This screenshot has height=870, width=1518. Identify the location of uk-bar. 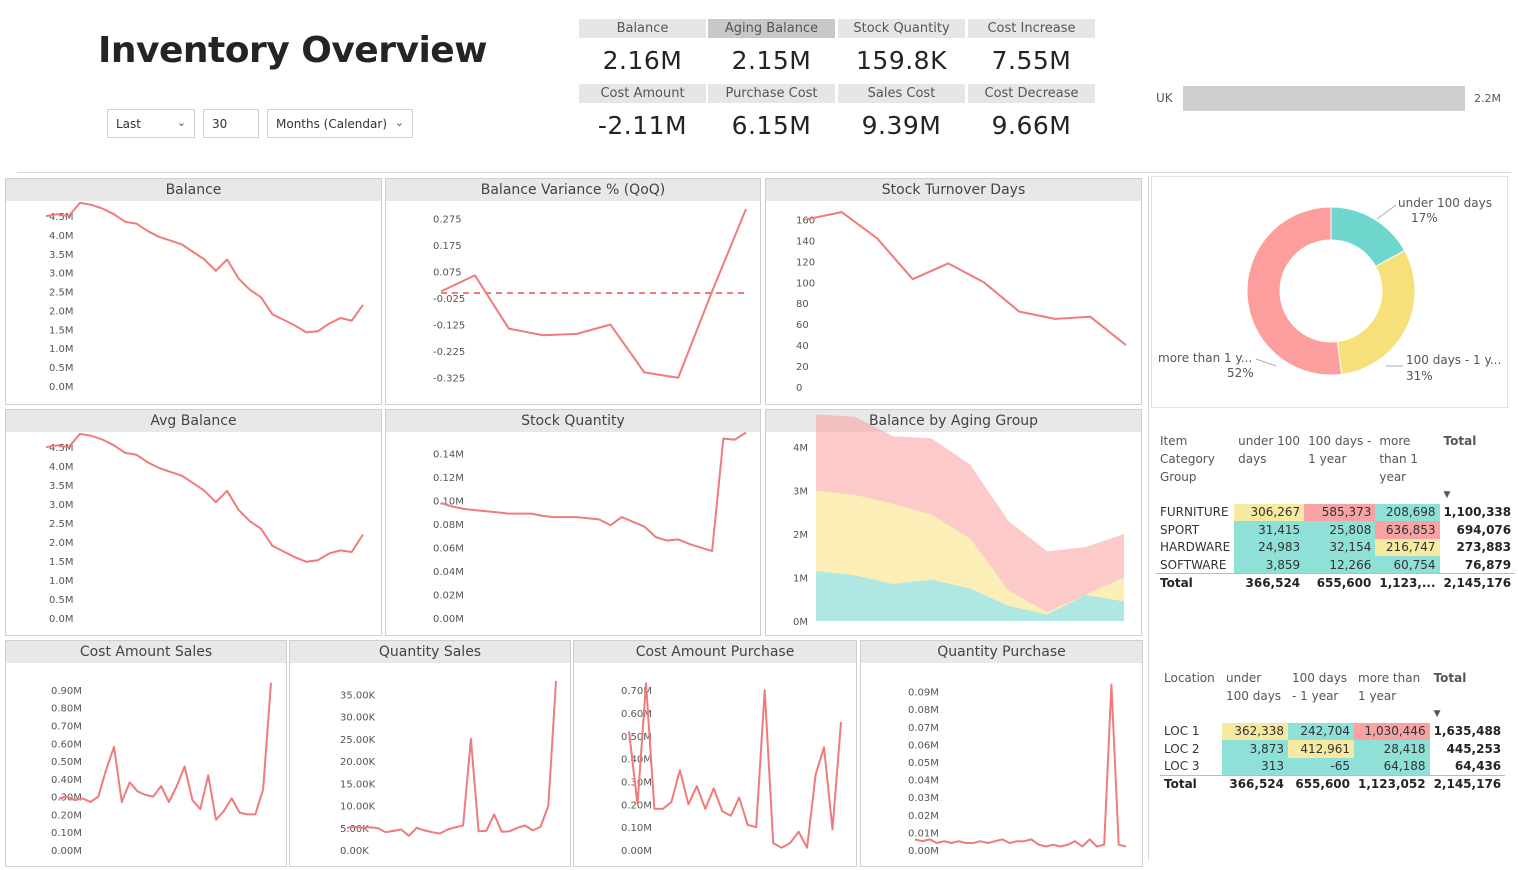
(1324, 98).